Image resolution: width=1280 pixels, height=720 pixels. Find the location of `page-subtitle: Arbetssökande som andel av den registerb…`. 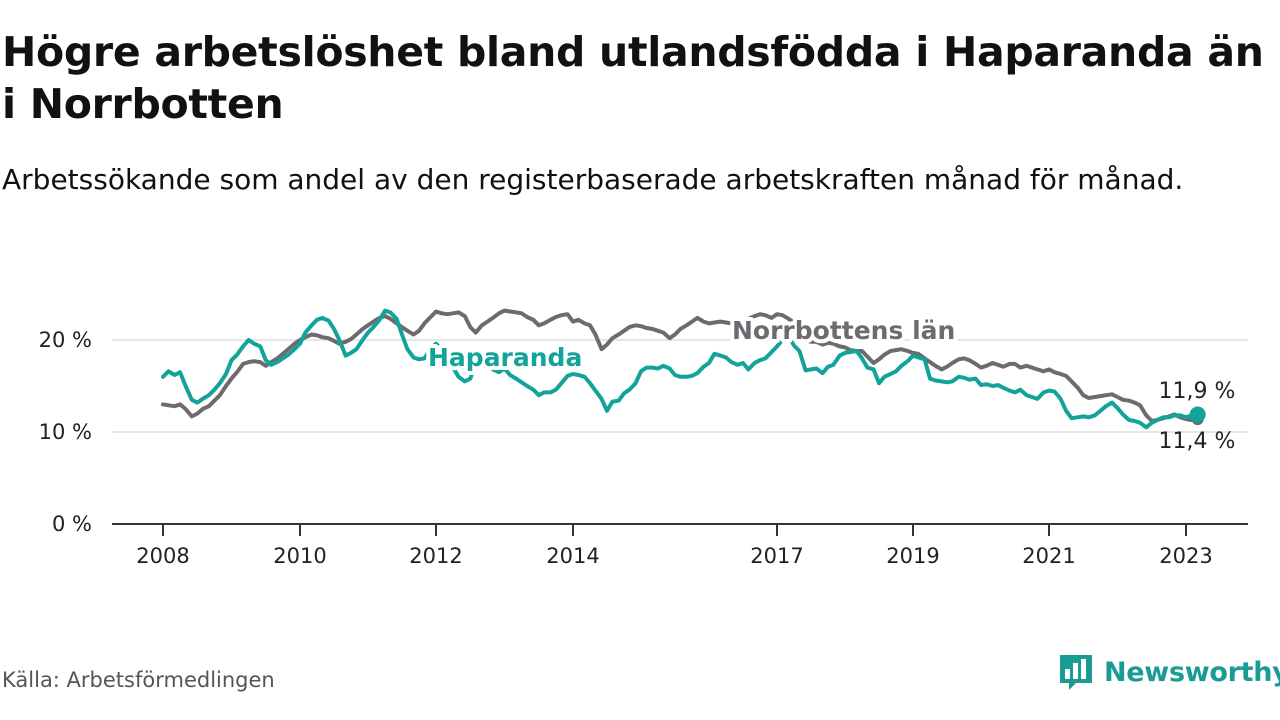

page-subtitle: Arbetssökande som andel av den registerb… is located at coordinates (593, 179).